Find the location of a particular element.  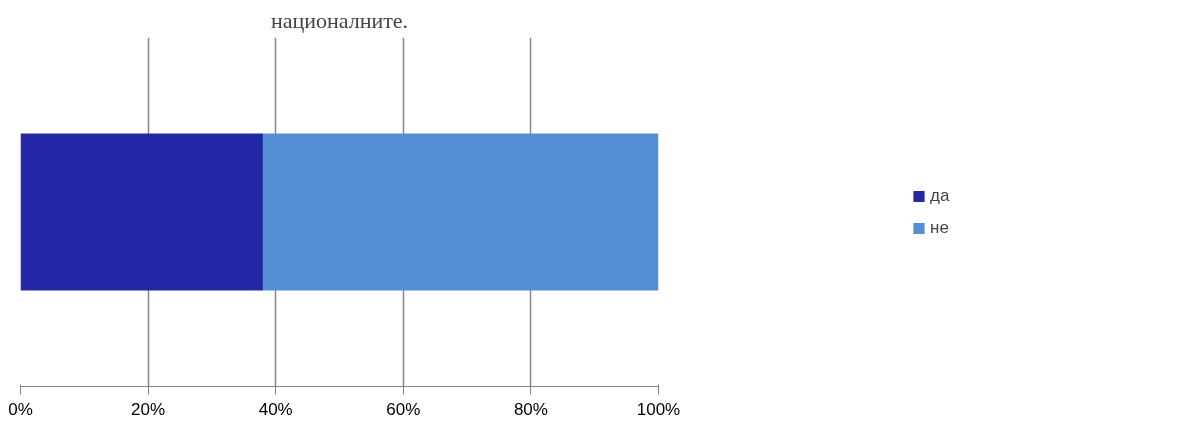

x-tick-label: 100% is located at coordinates (658, 409).